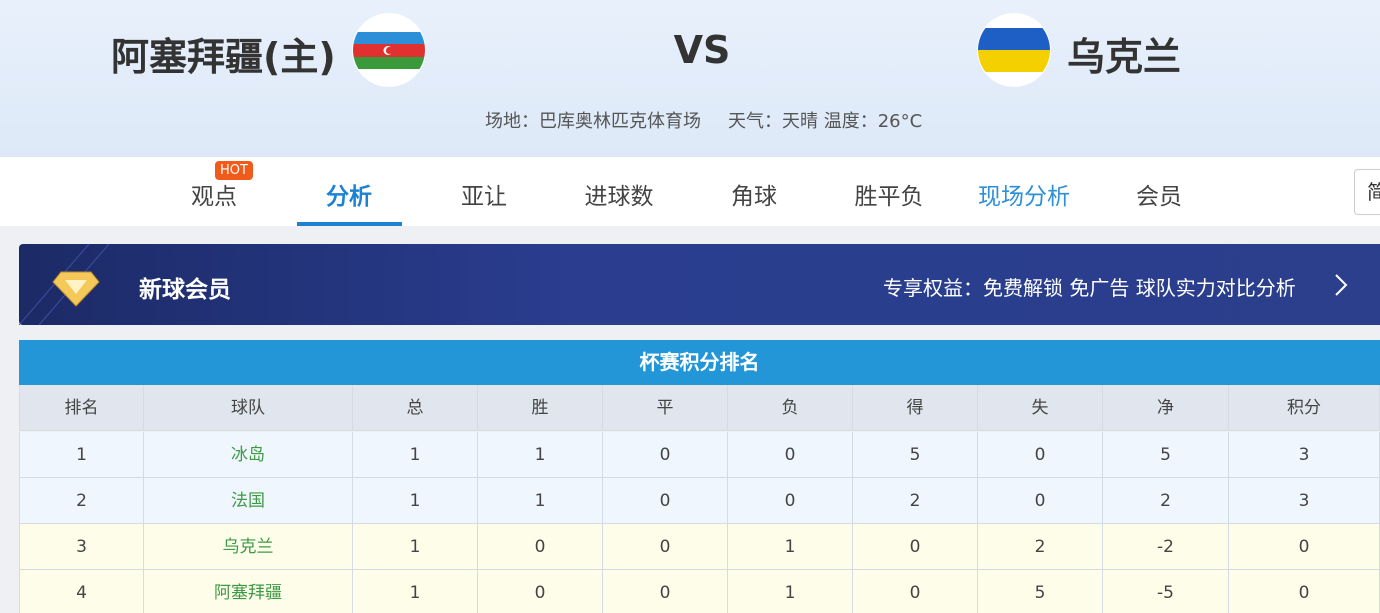 The height and width of the screenshot is (613, 1380). I want to click on column-header: 球队, so click(248, 408).